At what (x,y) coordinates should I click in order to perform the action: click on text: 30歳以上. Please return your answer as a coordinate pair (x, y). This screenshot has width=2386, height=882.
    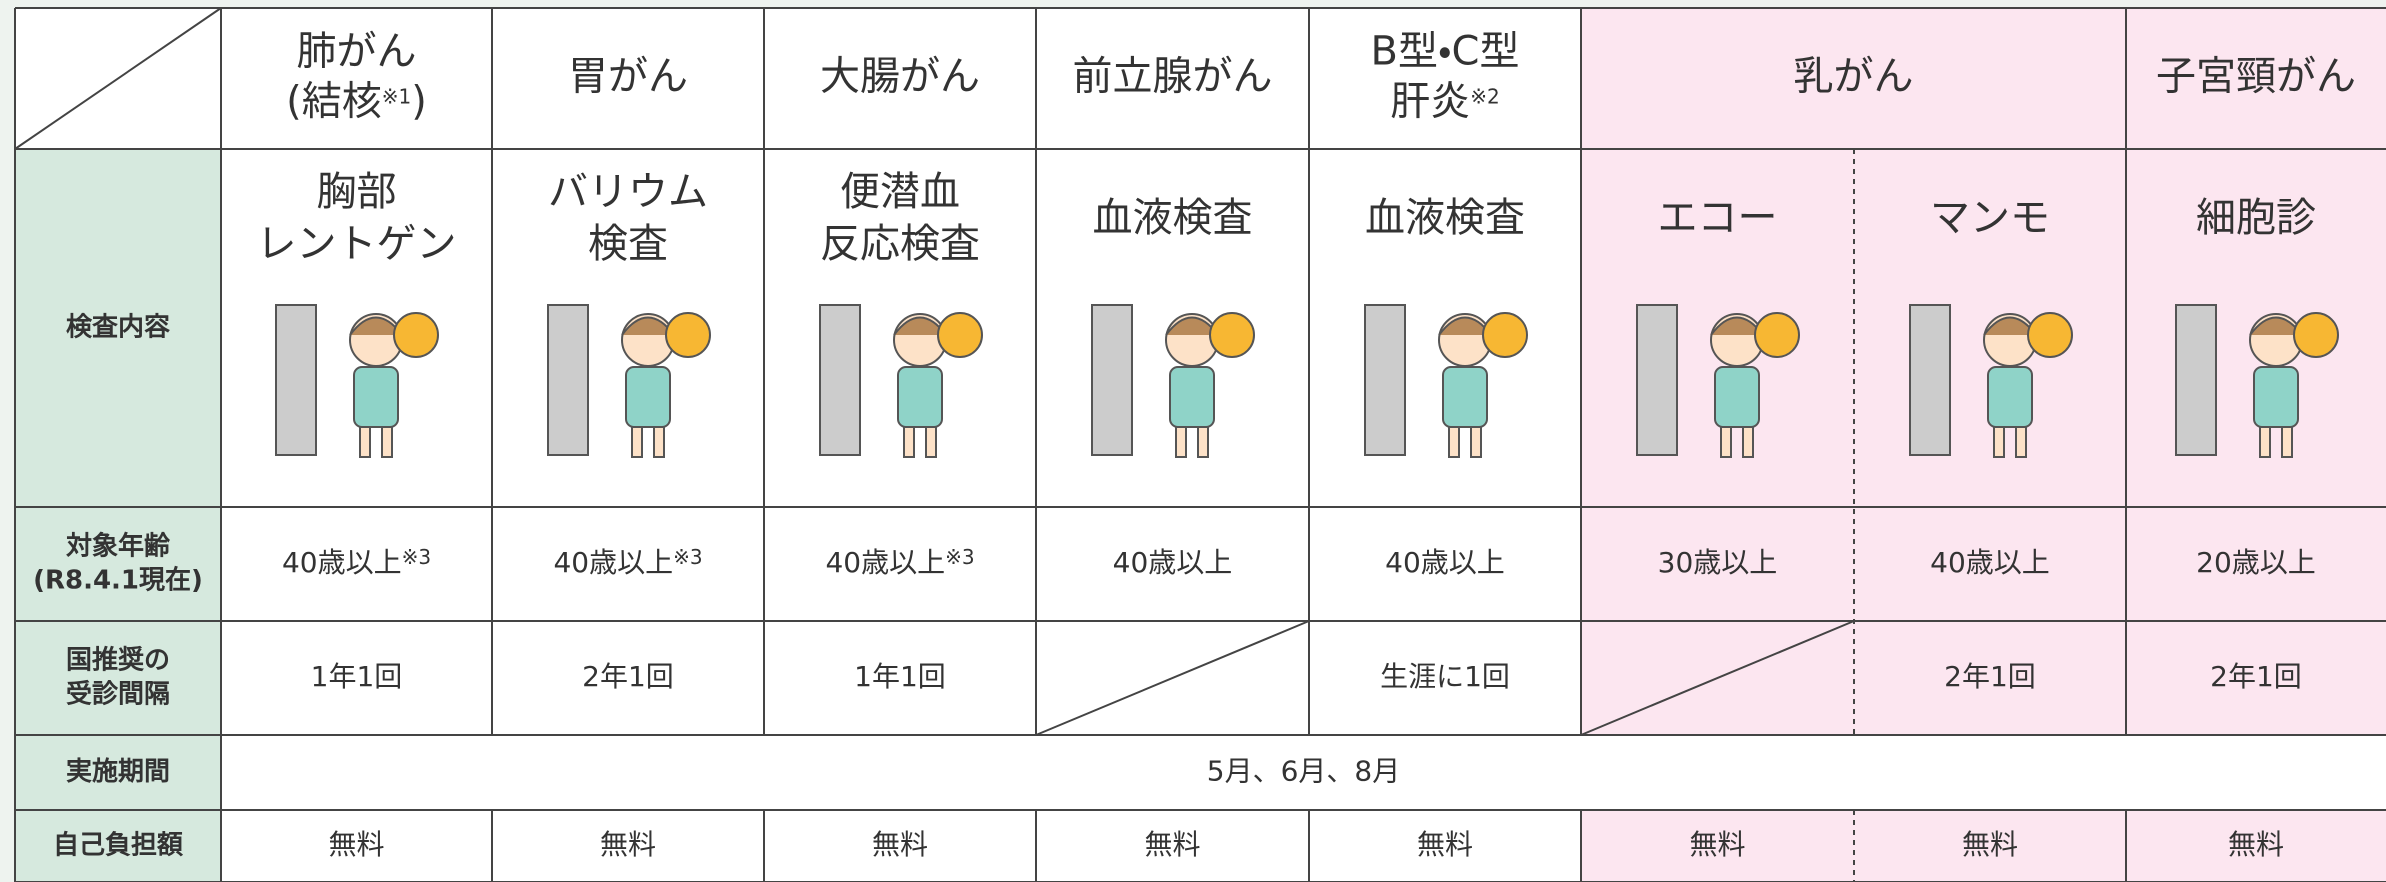
    Looking at the image, I should click on (1718, 562).